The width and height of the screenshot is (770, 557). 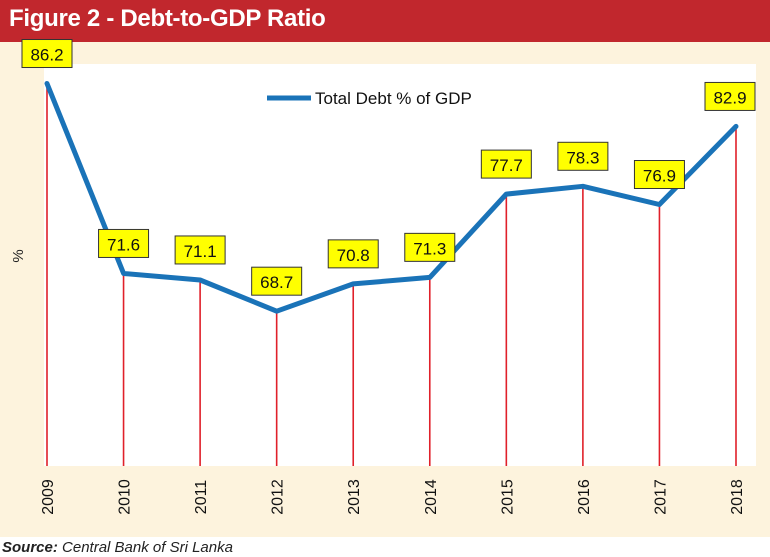 I want to click on x-tick-label: 2013, so click(x=354, y=497).